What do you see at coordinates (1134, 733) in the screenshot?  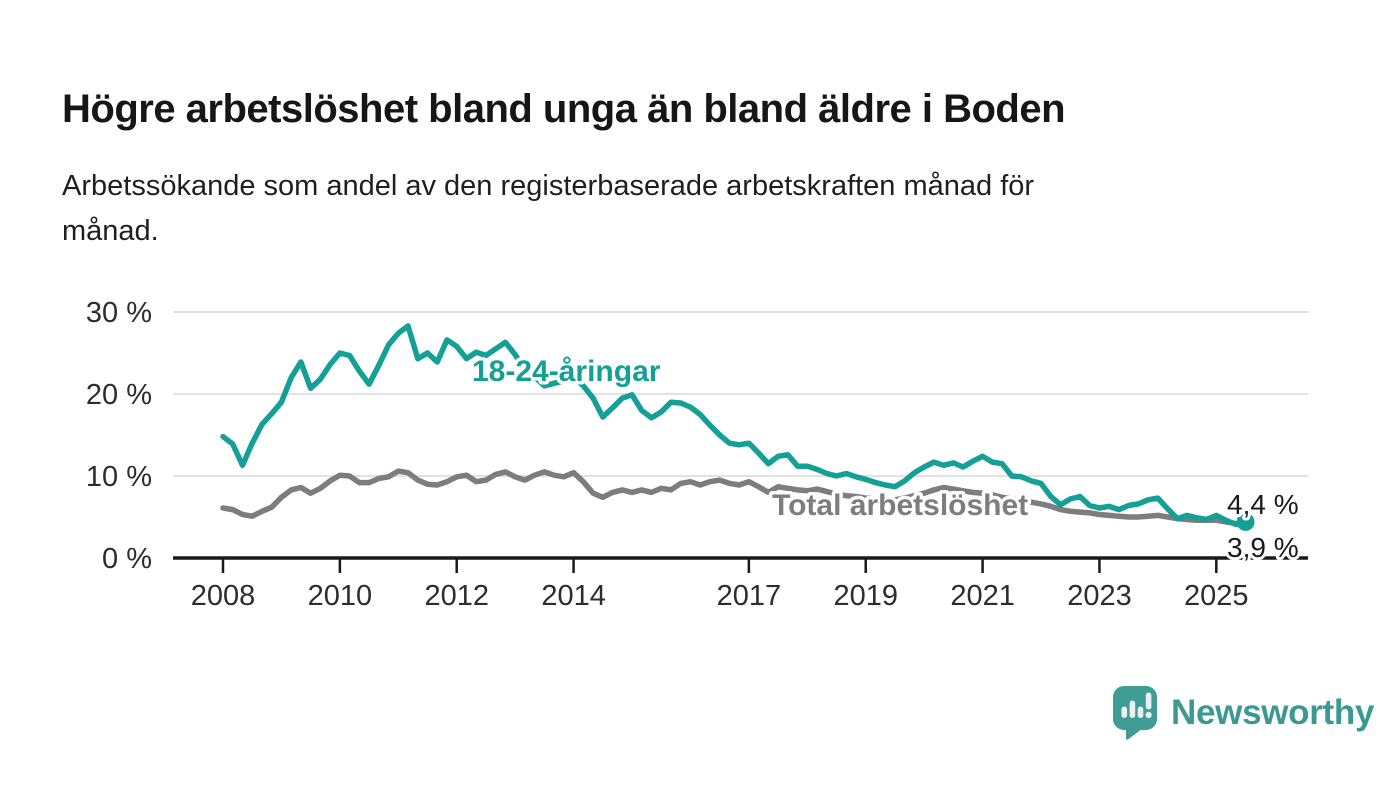 I see `logo-bubble-tail` at bounding box center [1134, 733].